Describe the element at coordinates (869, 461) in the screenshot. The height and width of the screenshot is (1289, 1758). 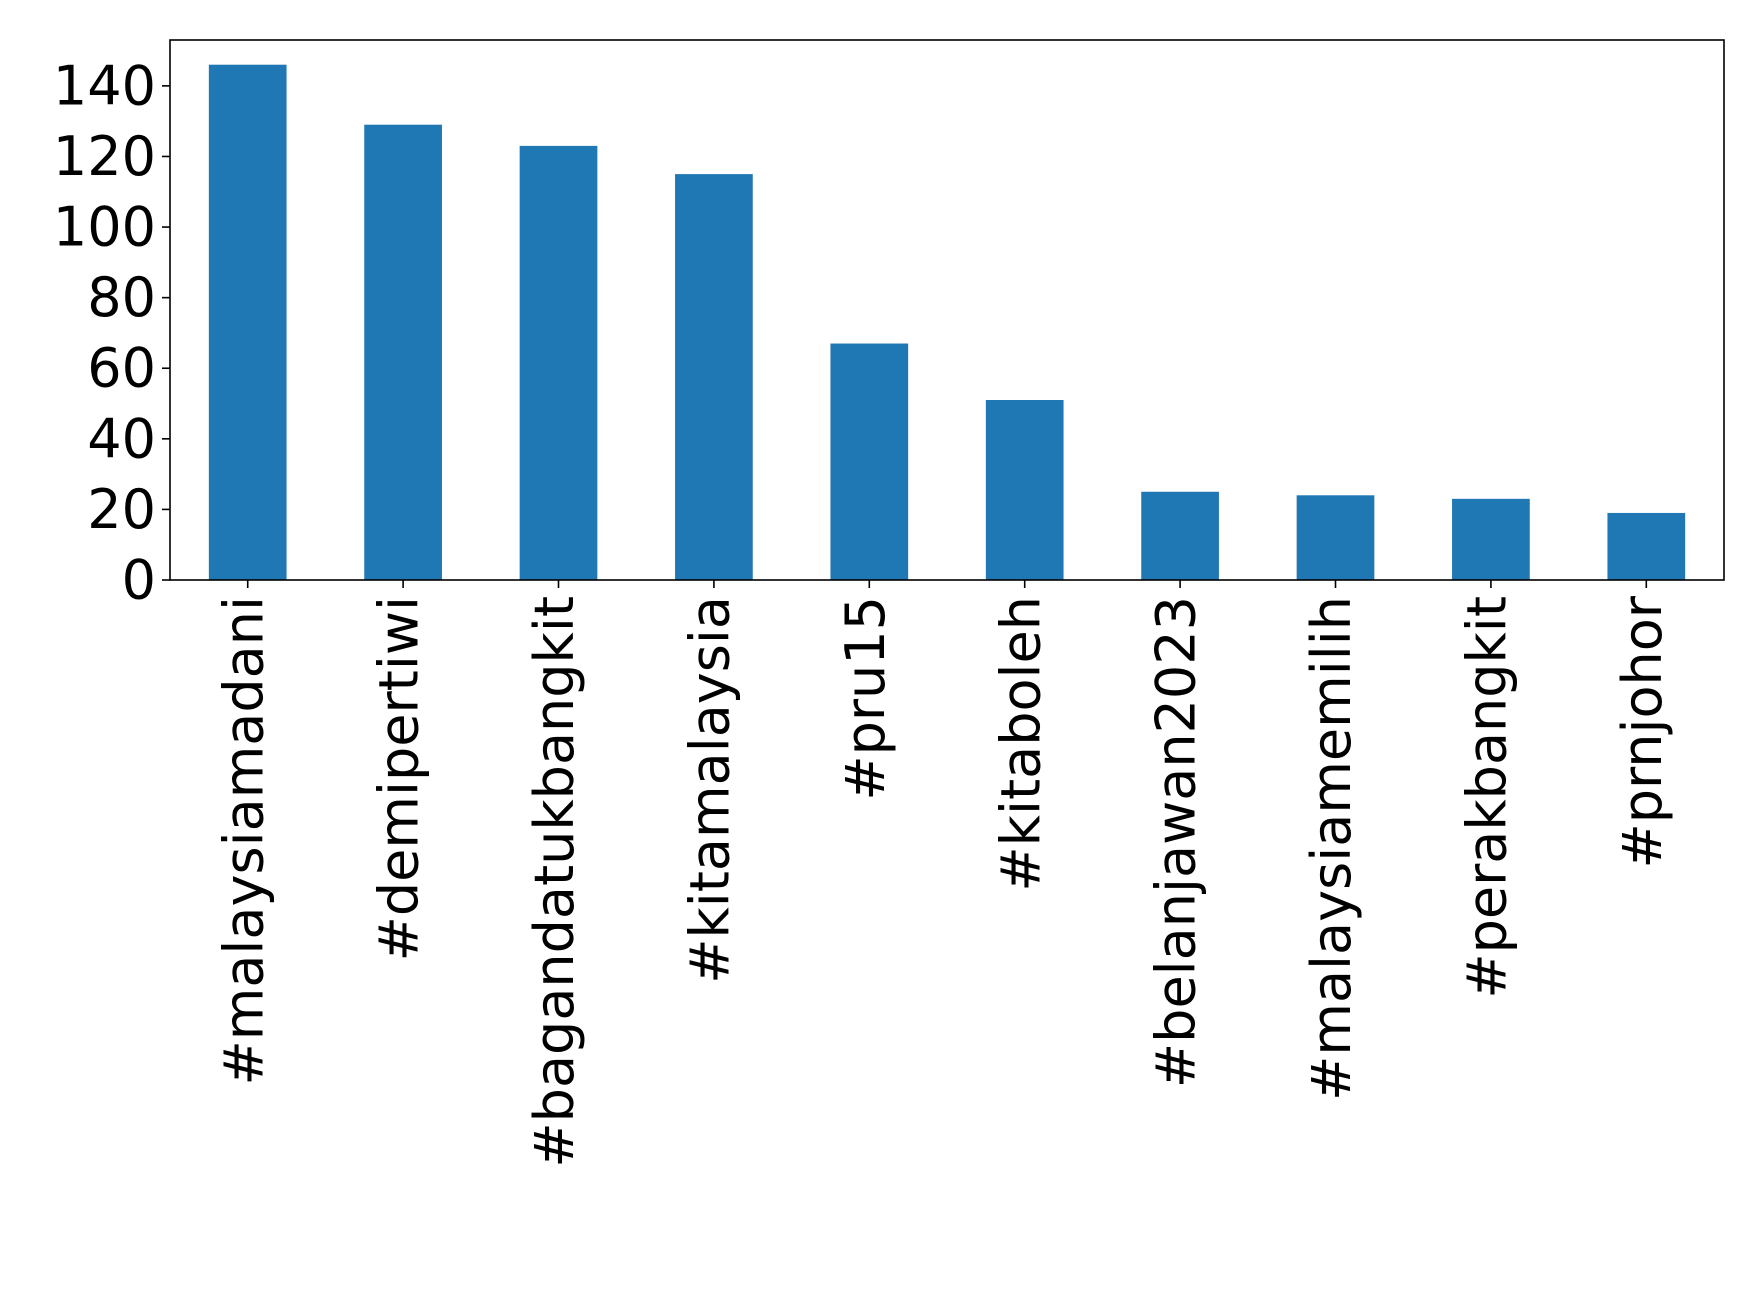
I see `bar-pru15` at that location.